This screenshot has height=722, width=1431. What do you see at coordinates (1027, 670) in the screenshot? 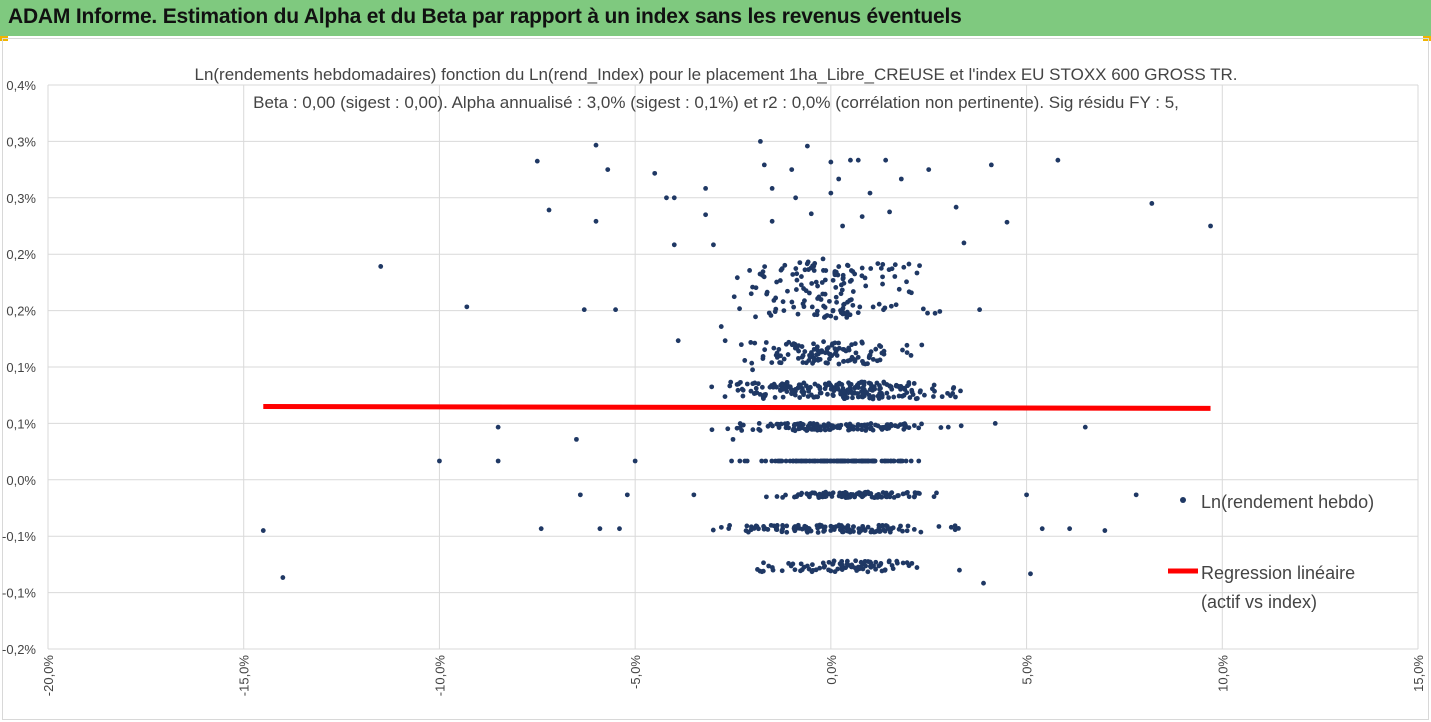
I see `x-tick-label: 5,0%` at bounding box center [1027, 670].